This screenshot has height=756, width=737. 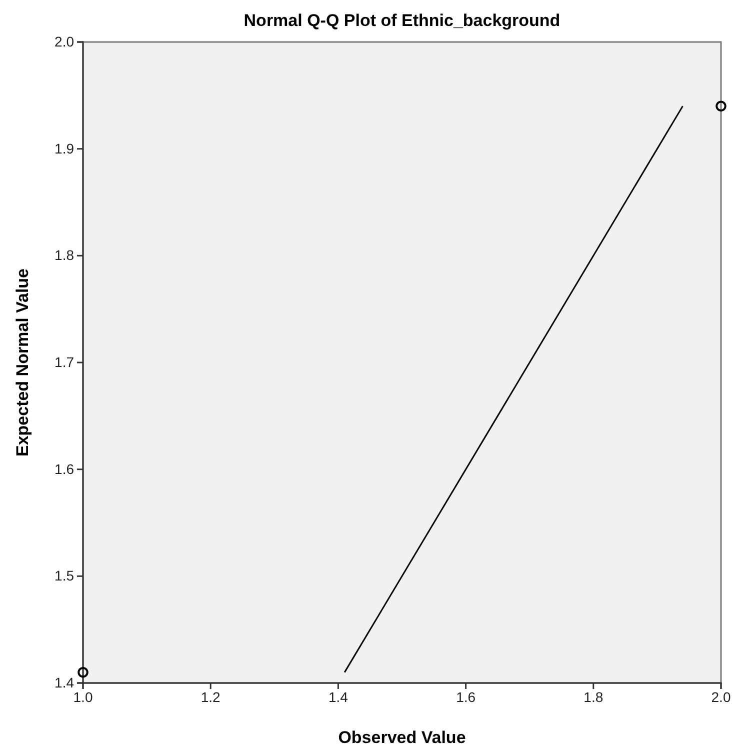 I want to click on y-tick-label: 2.0, so click(x=64, y=41).